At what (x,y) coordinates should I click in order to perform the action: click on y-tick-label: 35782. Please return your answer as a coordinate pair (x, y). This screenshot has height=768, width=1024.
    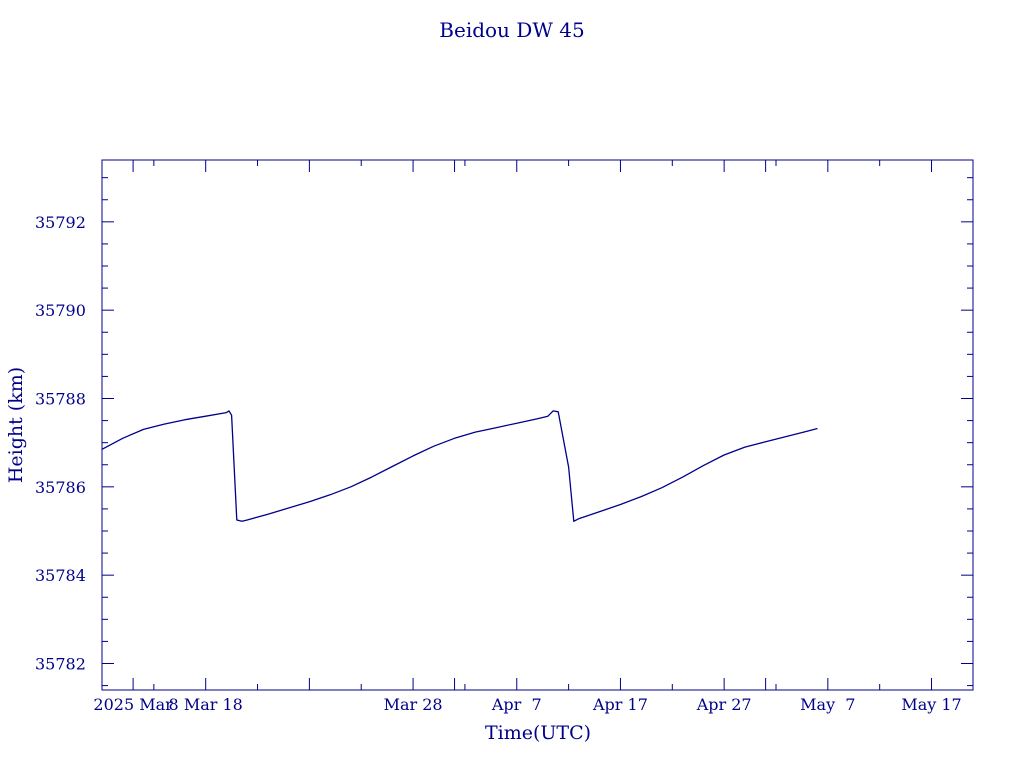
    Looking at the image, I should click on (60, 664).